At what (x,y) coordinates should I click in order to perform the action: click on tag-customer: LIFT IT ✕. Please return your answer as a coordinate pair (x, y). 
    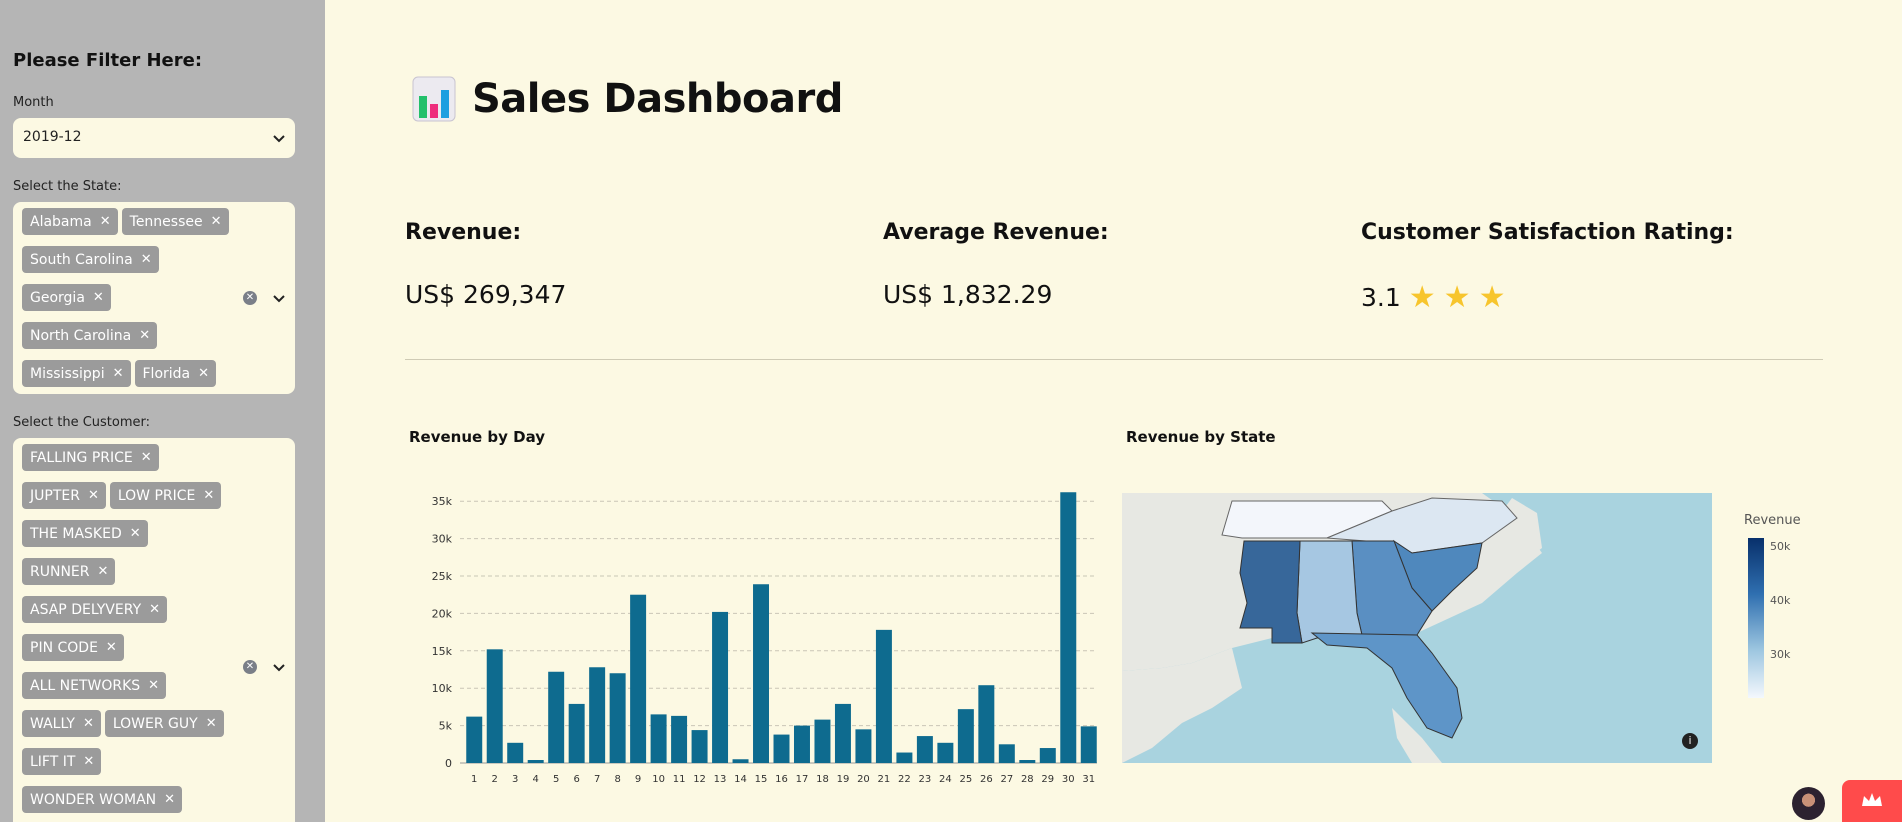
    Looking at the image, I should click on (62, 761).